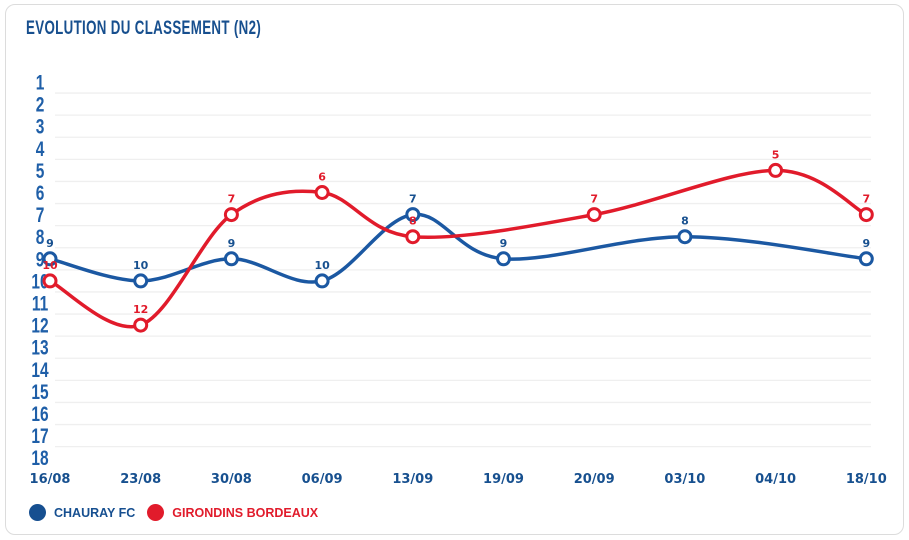  What do you see at coordinates (39, 391) in the screenshot?
I see `y-axis-tick-label: 15` at bounding box center [39, 391].